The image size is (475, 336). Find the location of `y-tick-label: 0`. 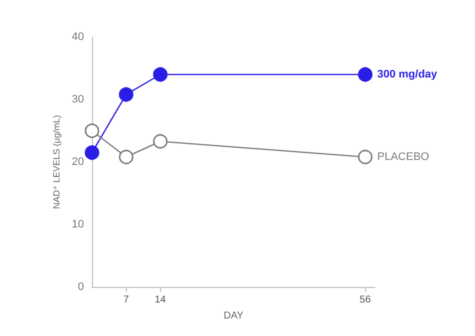

y-tick-label: 0 is located at coordinates (81, 287).